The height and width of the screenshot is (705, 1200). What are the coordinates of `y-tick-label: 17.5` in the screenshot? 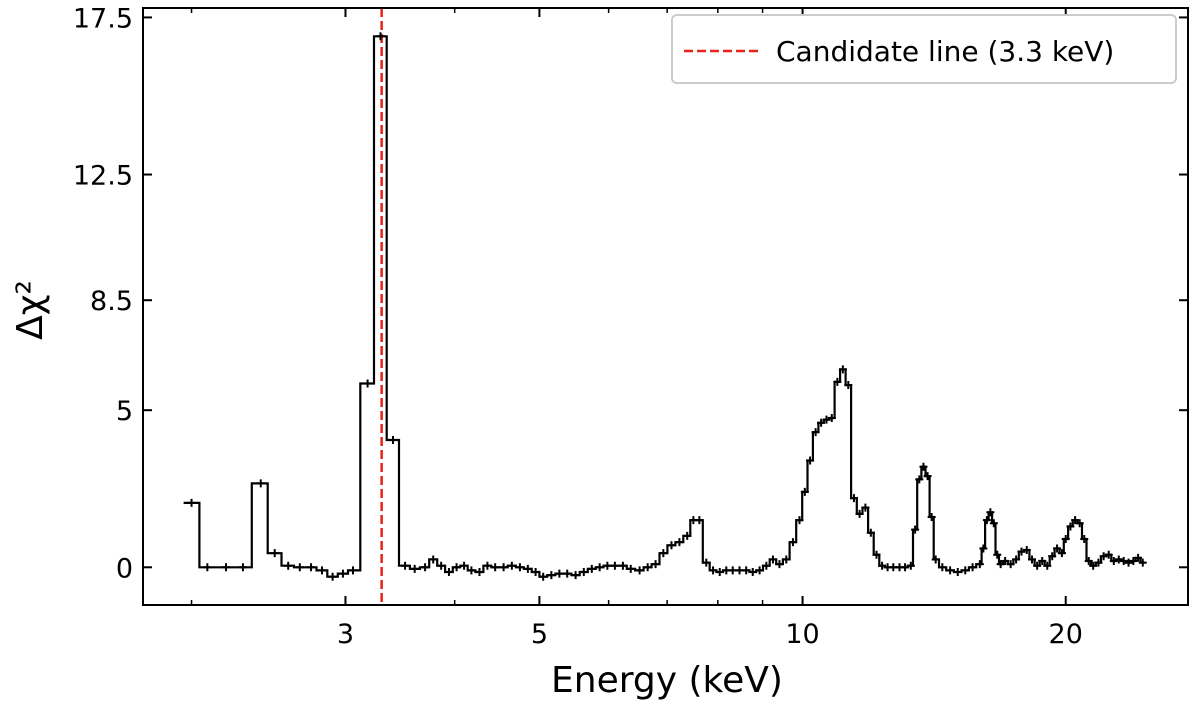 It's located at (103, 18).